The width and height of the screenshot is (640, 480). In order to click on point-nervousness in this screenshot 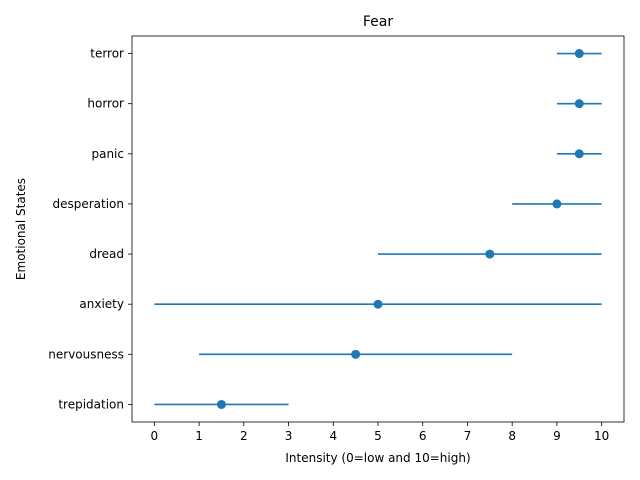, I will do `click(356, 354)`.